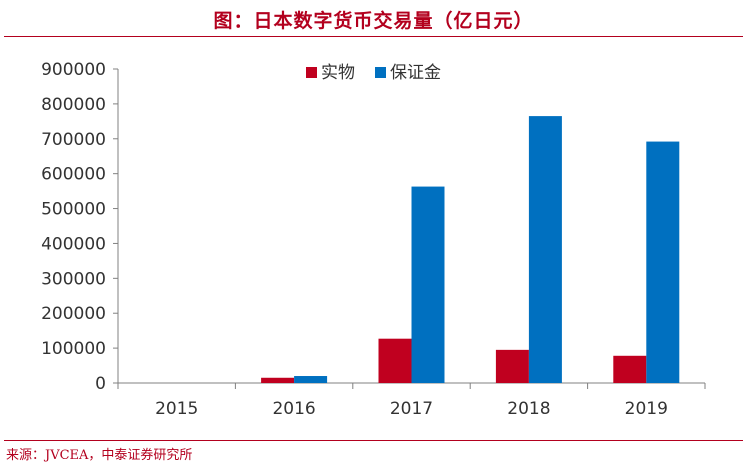 The height and width of the screenshot is (465, 747). I want to click on y-tick-label: 100000, so click(73, 349).